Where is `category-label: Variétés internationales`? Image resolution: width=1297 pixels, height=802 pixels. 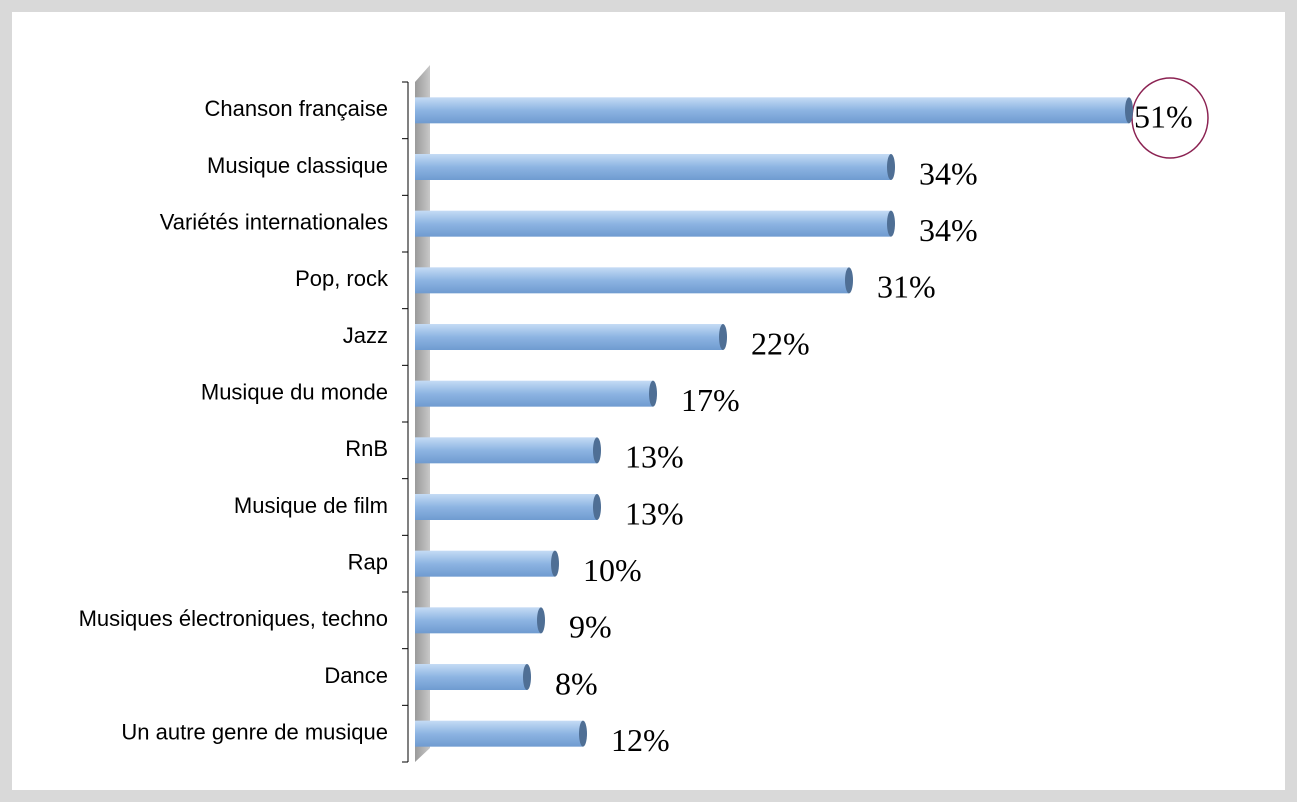
category-label: Variétés internationales is located at coordinates (274, 221).